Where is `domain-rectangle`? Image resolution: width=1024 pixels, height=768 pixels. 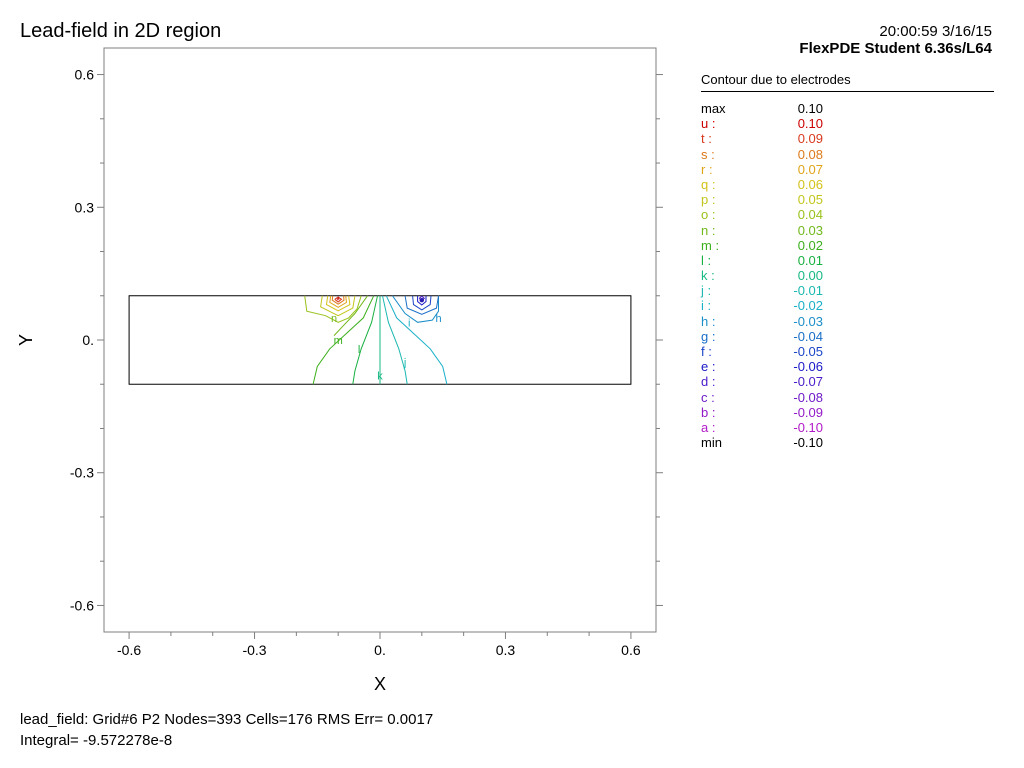
domain-rectangle is located at coordinates (380, 340).